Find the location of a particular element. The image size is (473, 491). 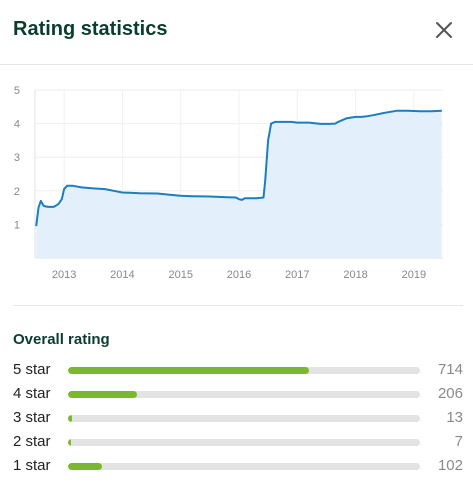

x-tick-label: 2019 is located at coordinates (414, 275).